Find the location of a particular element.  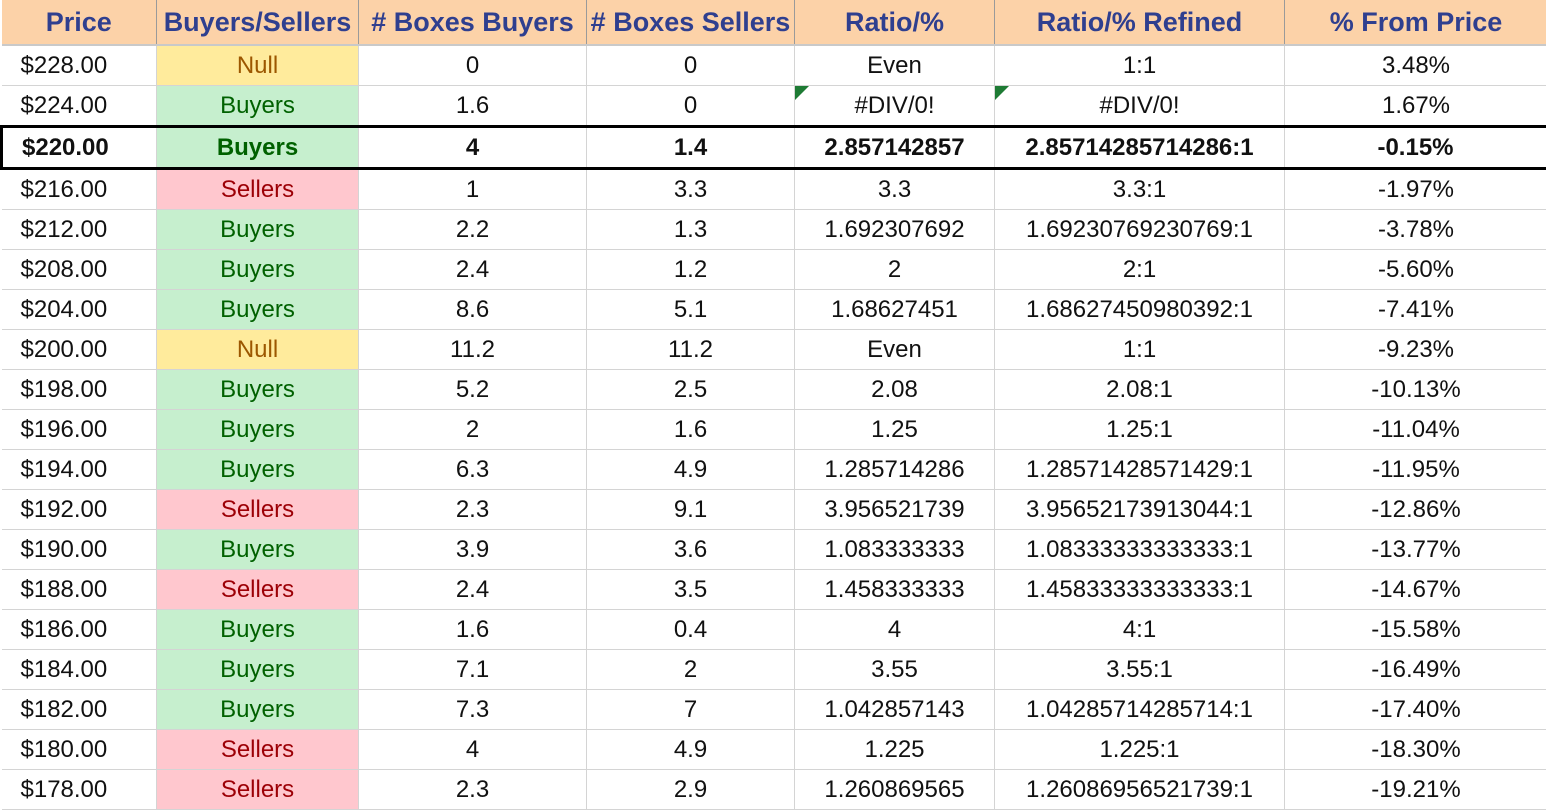

ratio-cell: 2.08 is located at coordinates (895, 390).